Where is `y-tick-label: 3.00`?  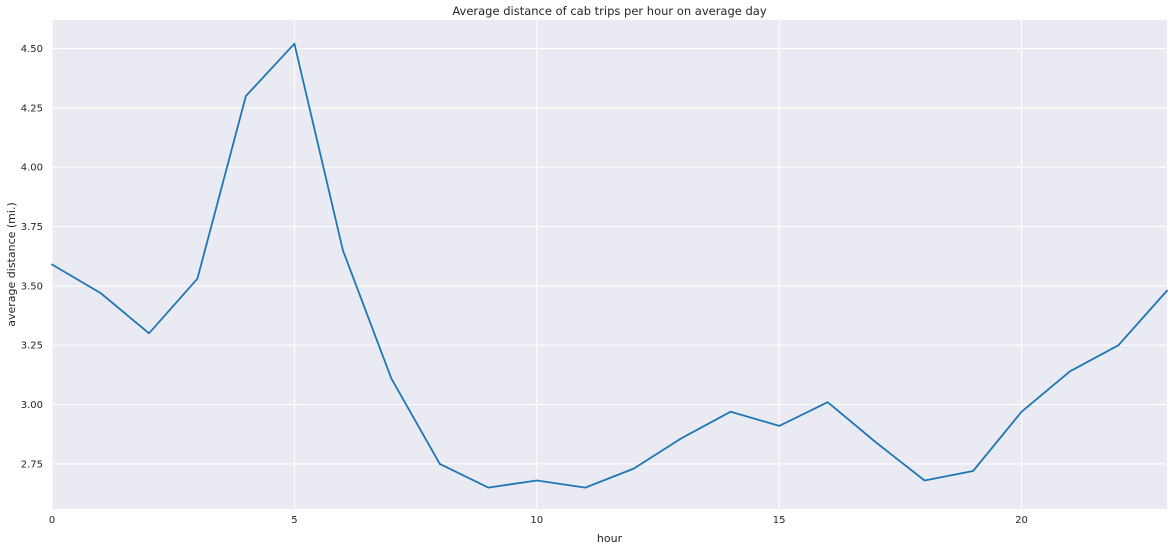
y-tick-label: 3.00 is located at coordinates (32, 405).